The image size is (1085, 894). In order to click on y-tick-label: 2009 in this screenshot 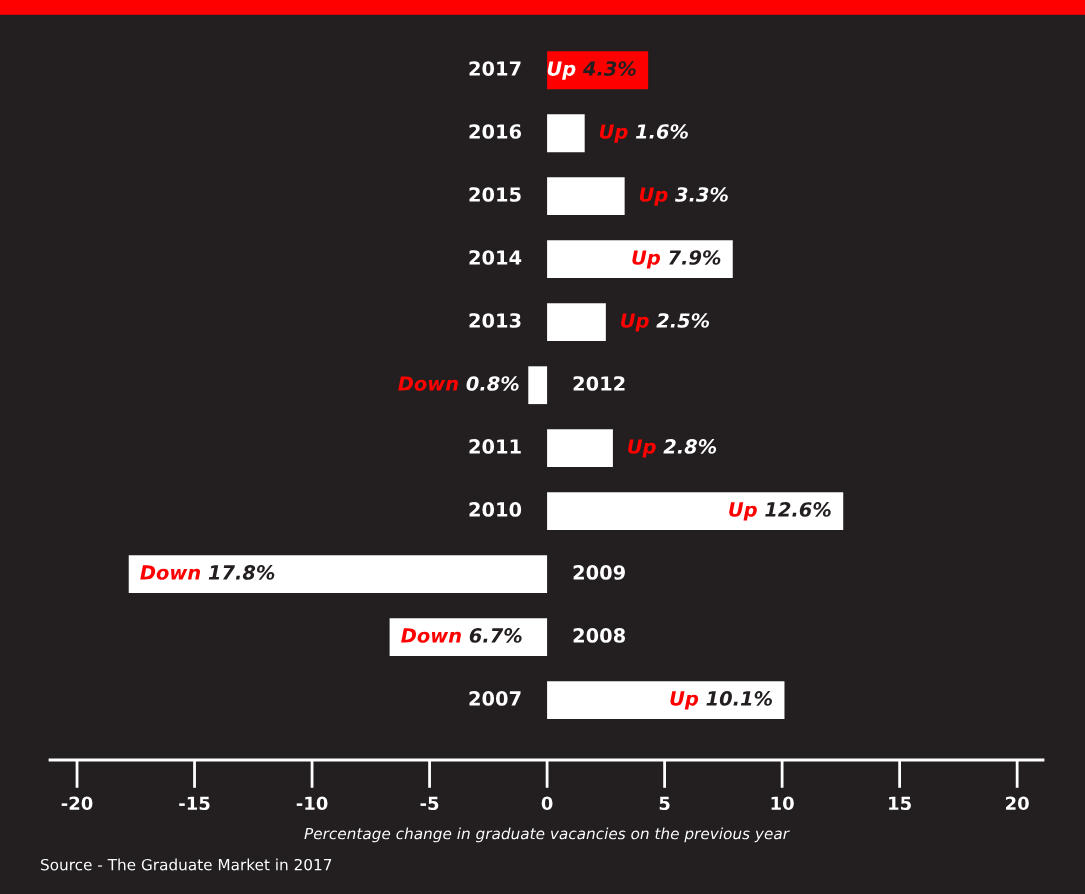, I will do `click(599, 572)`.